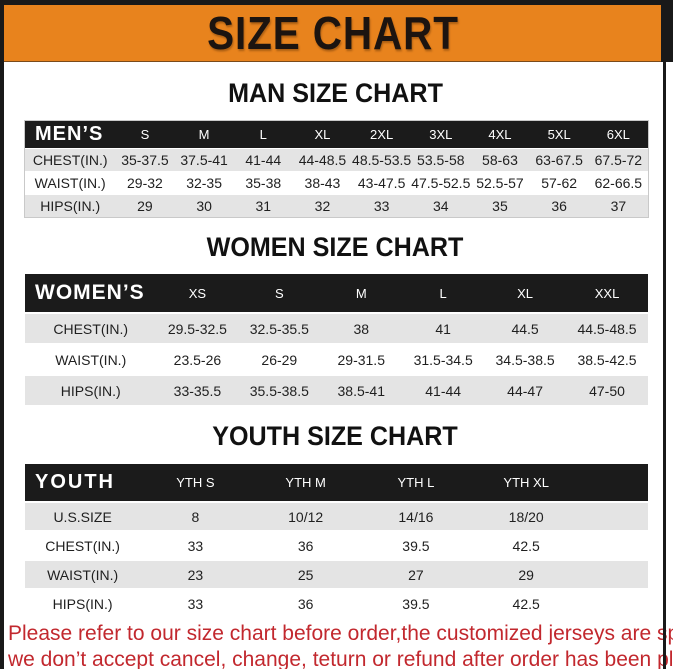 The width and height of the screenshot is (673, 669). What do you see at coordinates (263, 205) in the screenshot?
I see `measurement-value: 31` at bounding box center [263, 205].